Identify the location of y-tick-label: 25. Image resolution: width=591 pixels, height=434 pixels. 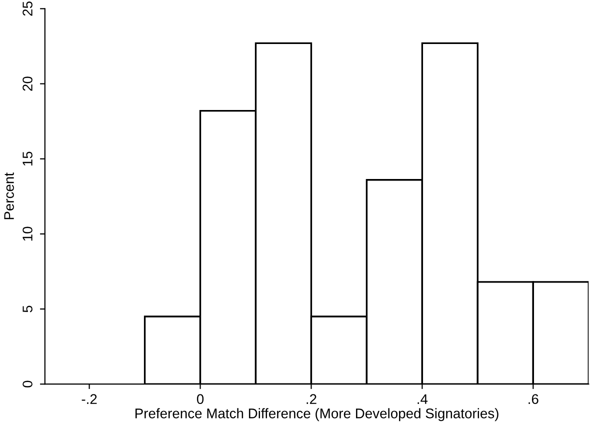
(27, 9).